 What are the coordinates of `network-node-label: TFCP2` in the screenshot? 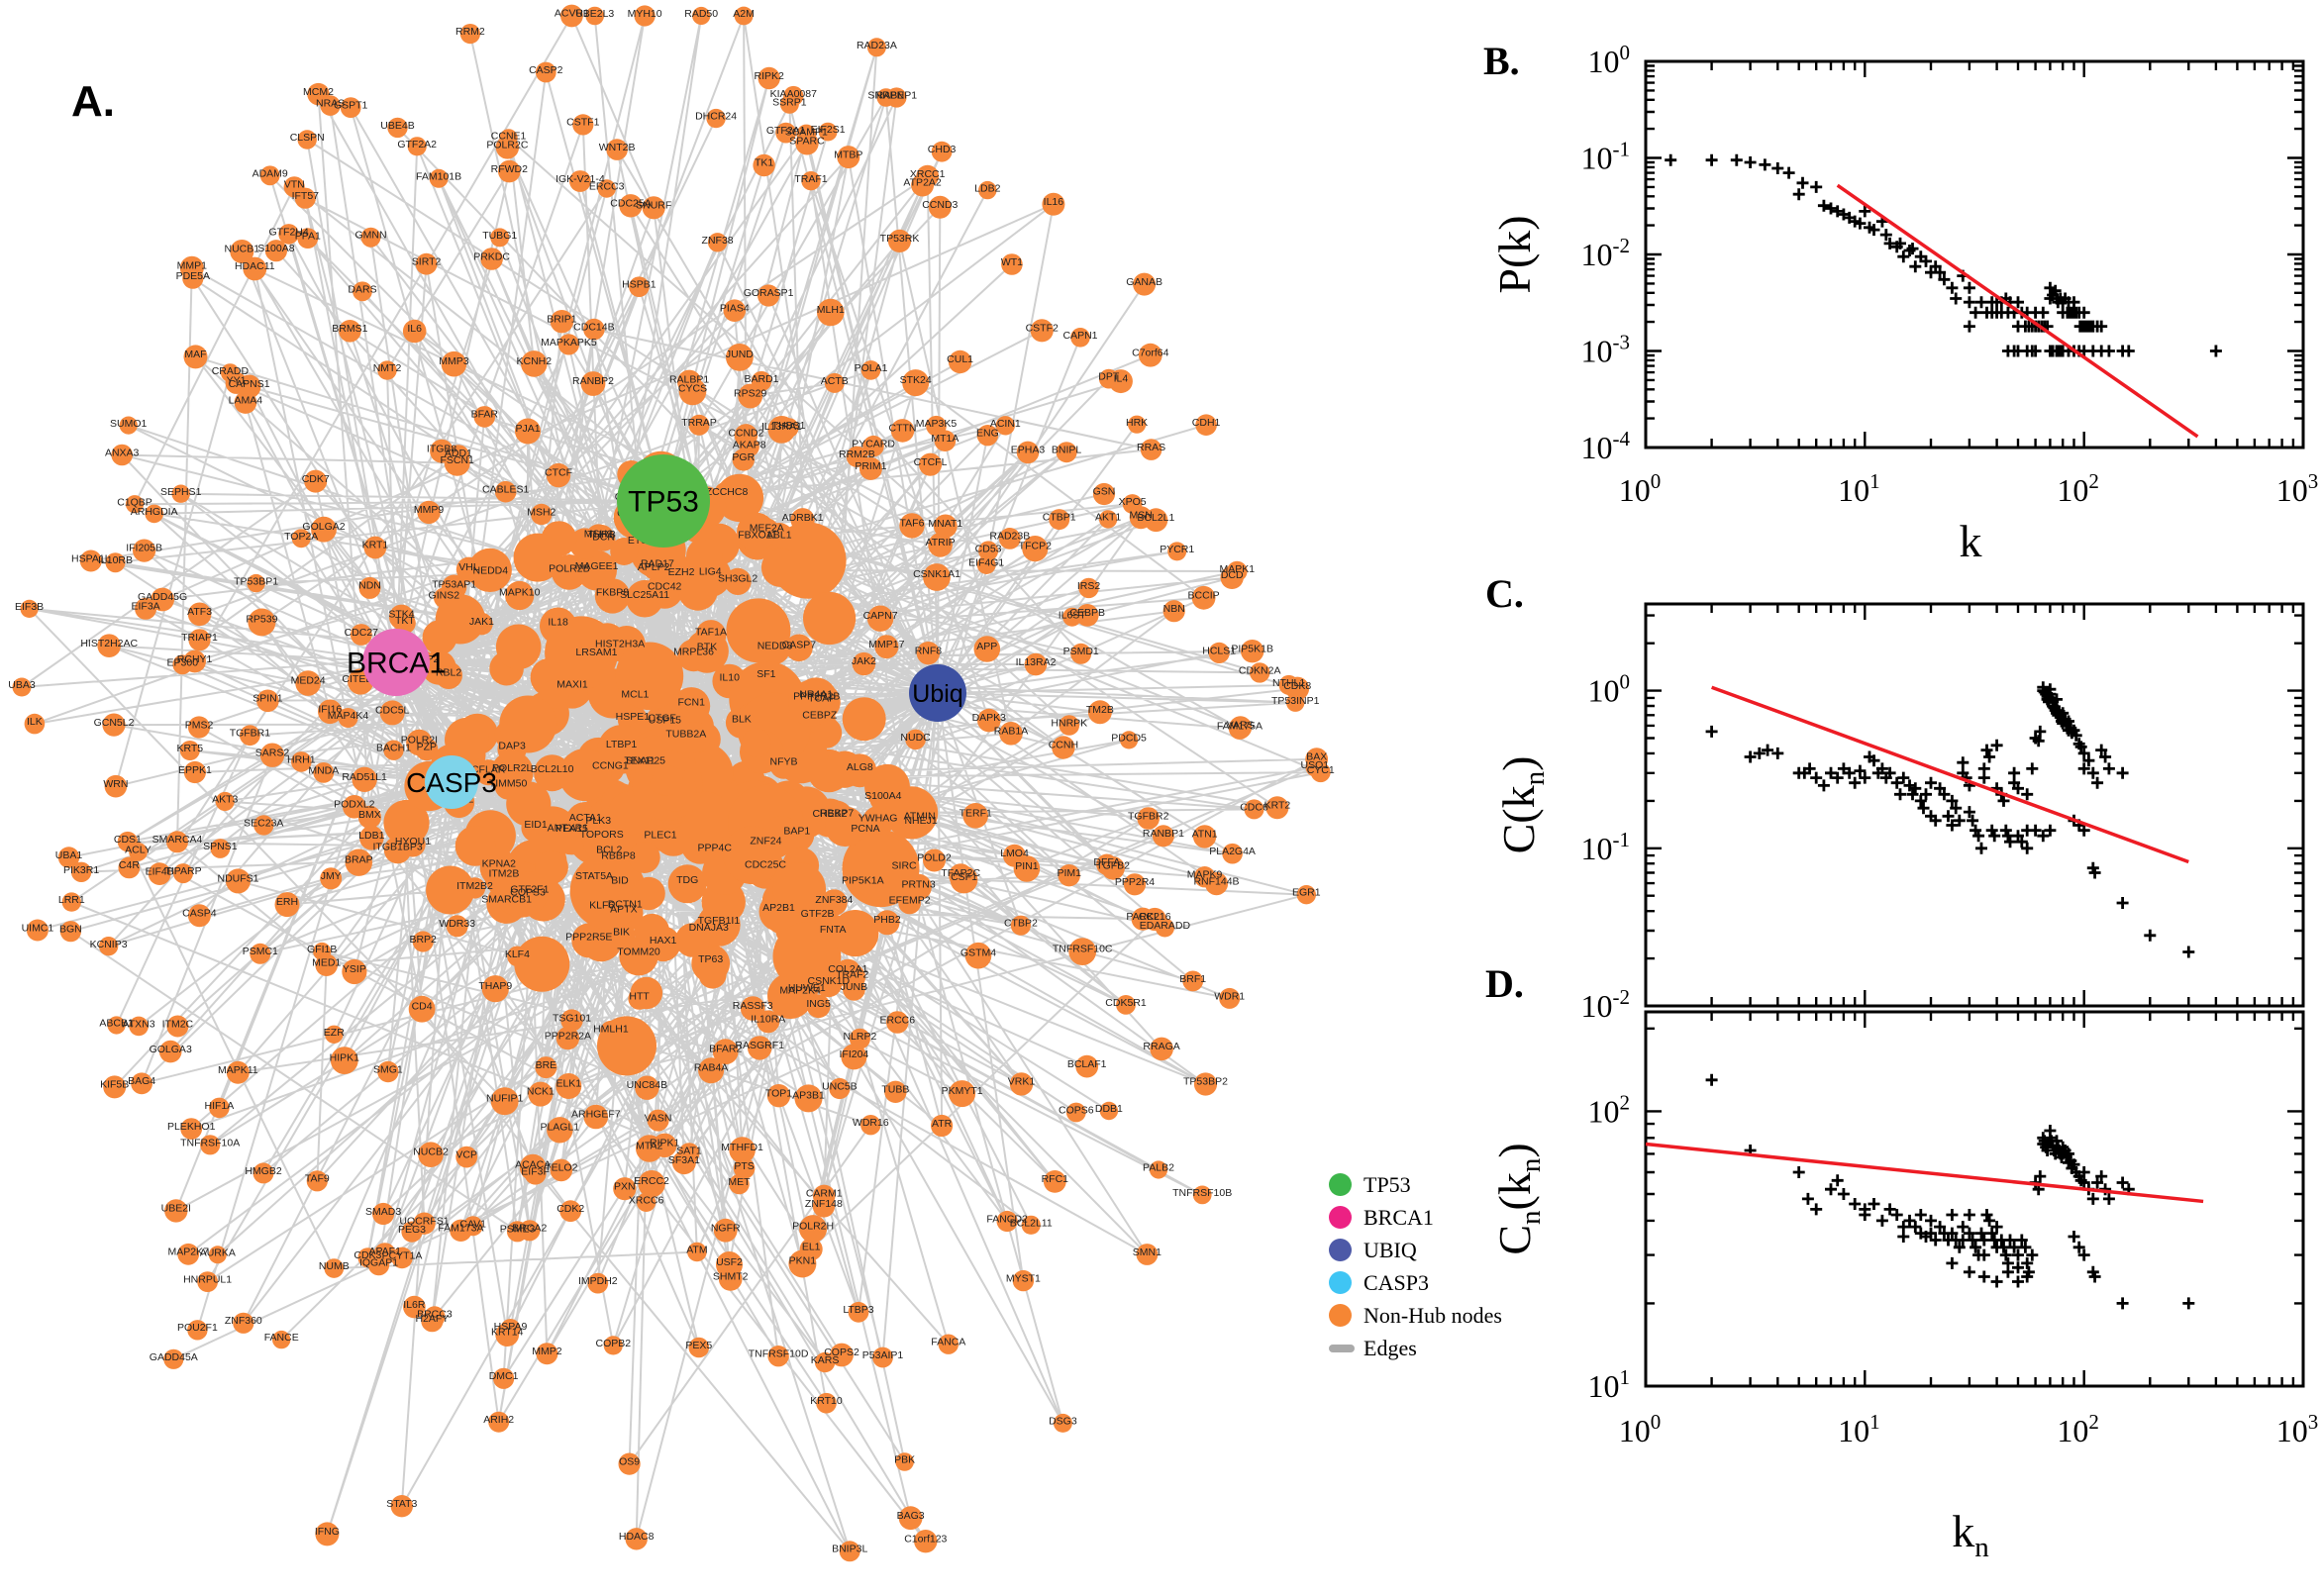 It's located at (1035, 546).